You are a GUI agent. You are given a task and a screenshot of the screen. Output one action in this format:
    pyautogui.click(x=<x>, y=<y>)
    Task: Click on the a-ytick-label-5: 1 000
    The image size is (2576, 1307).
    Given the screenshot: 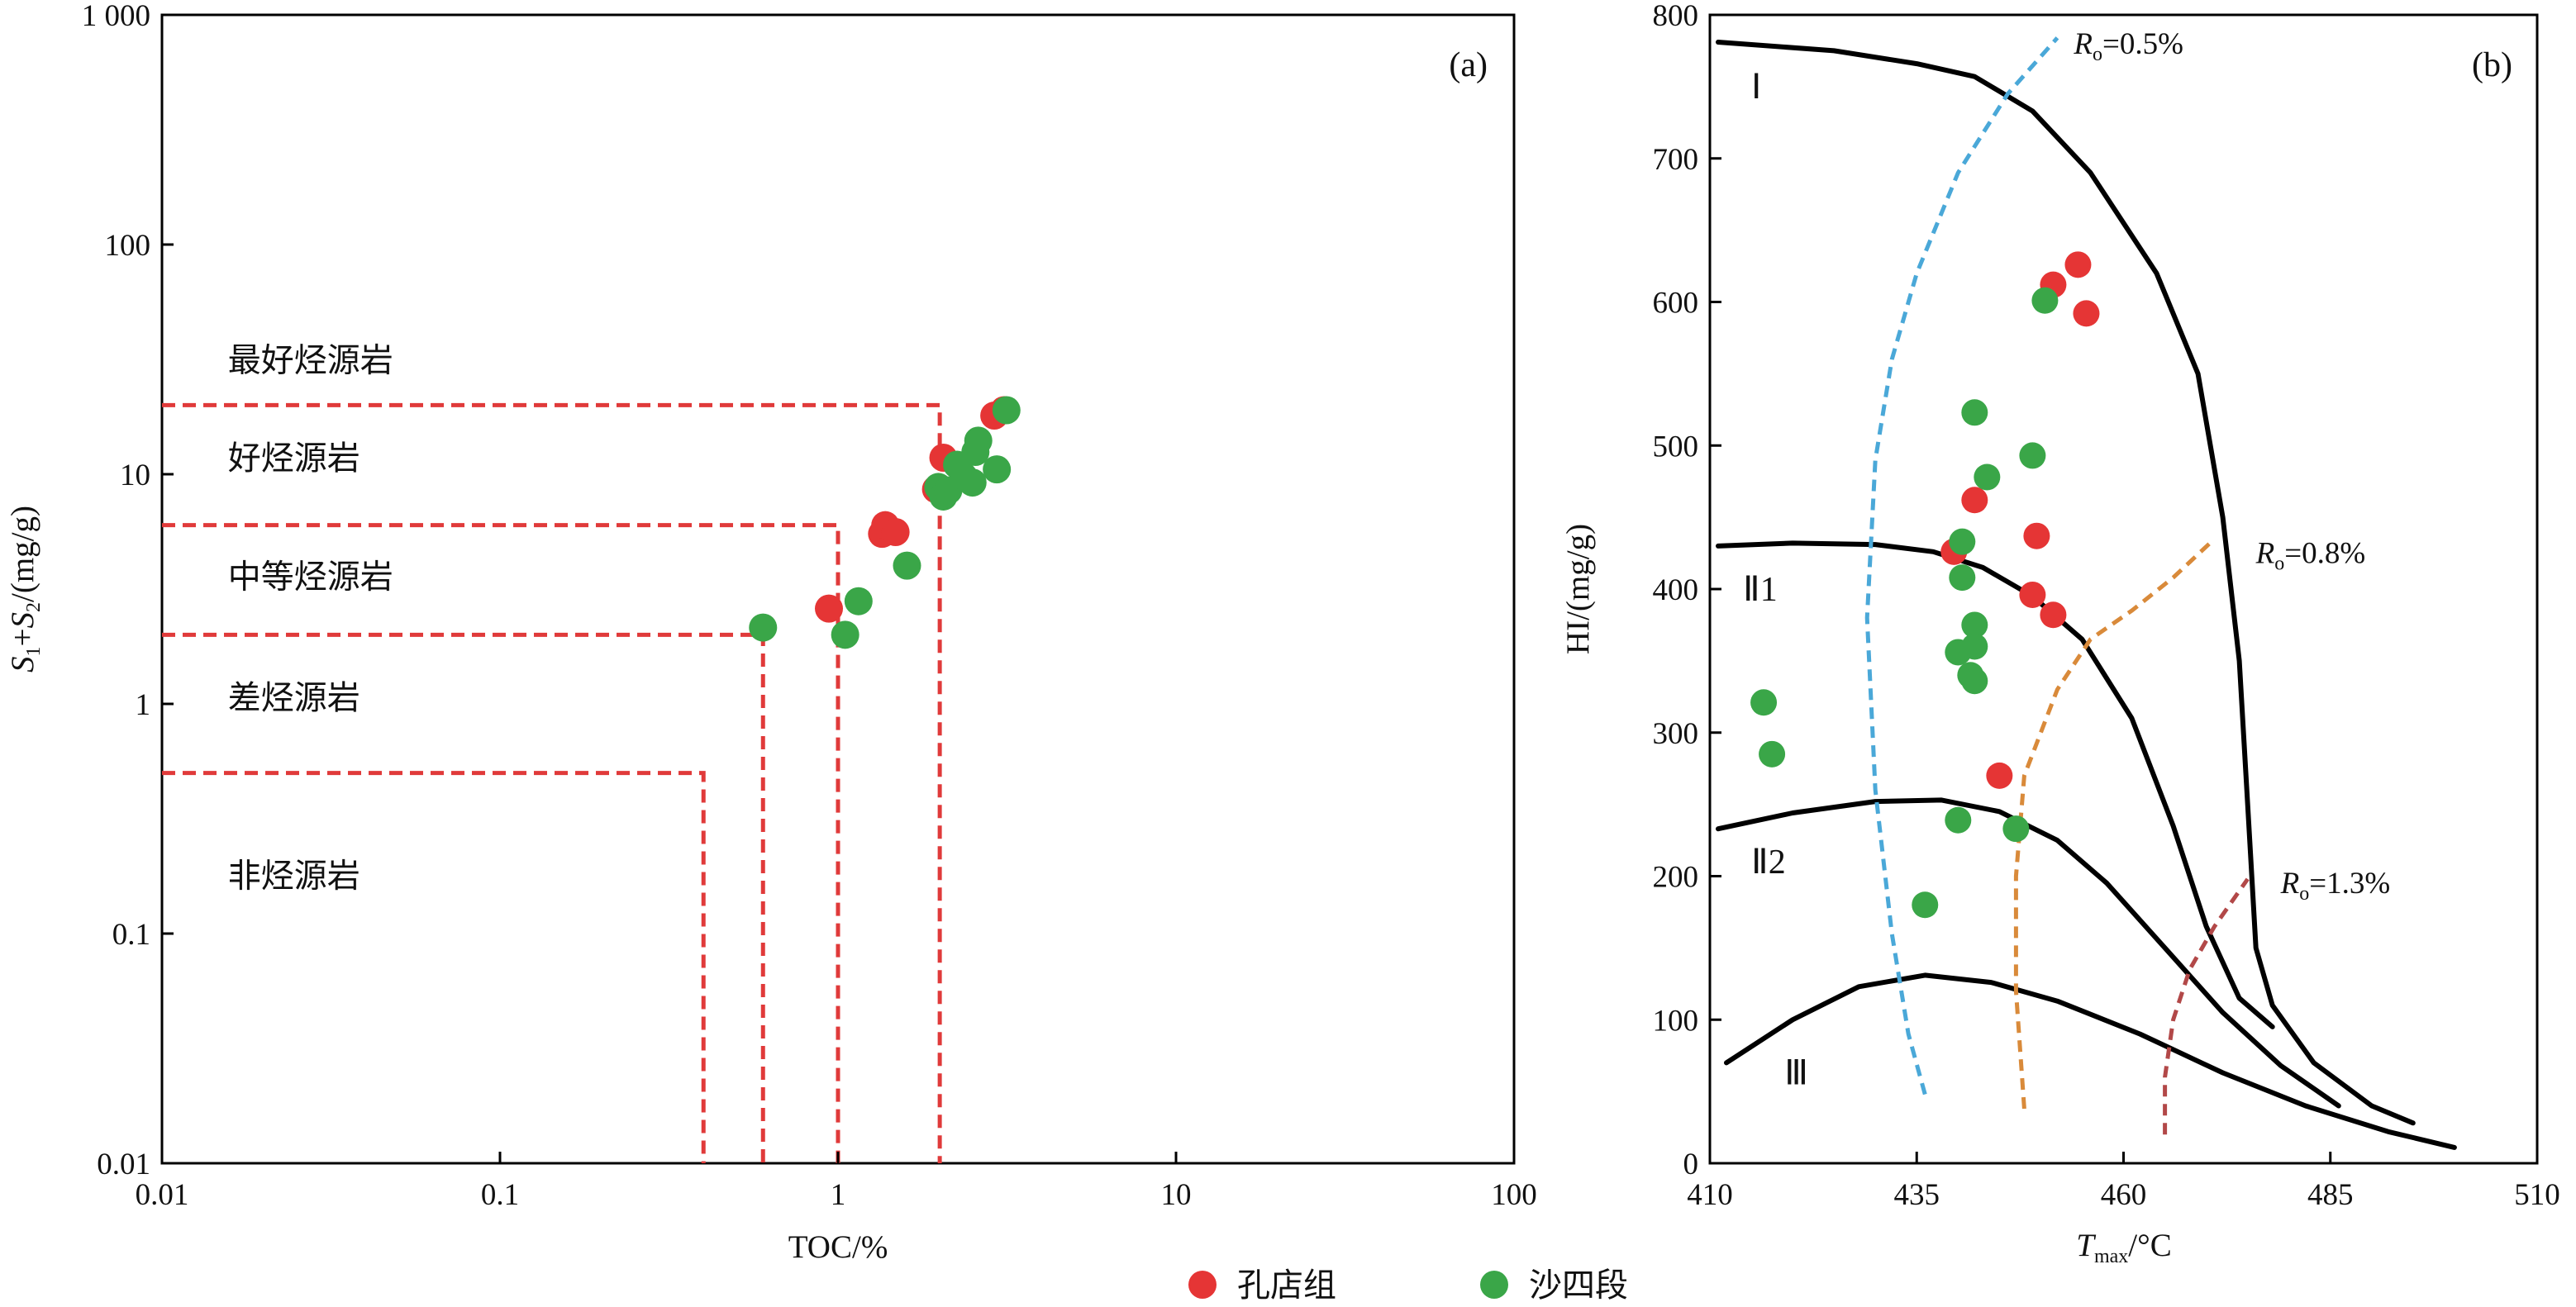 What is the action you would take?
    pyautogui.click(x=116, y=16)
    